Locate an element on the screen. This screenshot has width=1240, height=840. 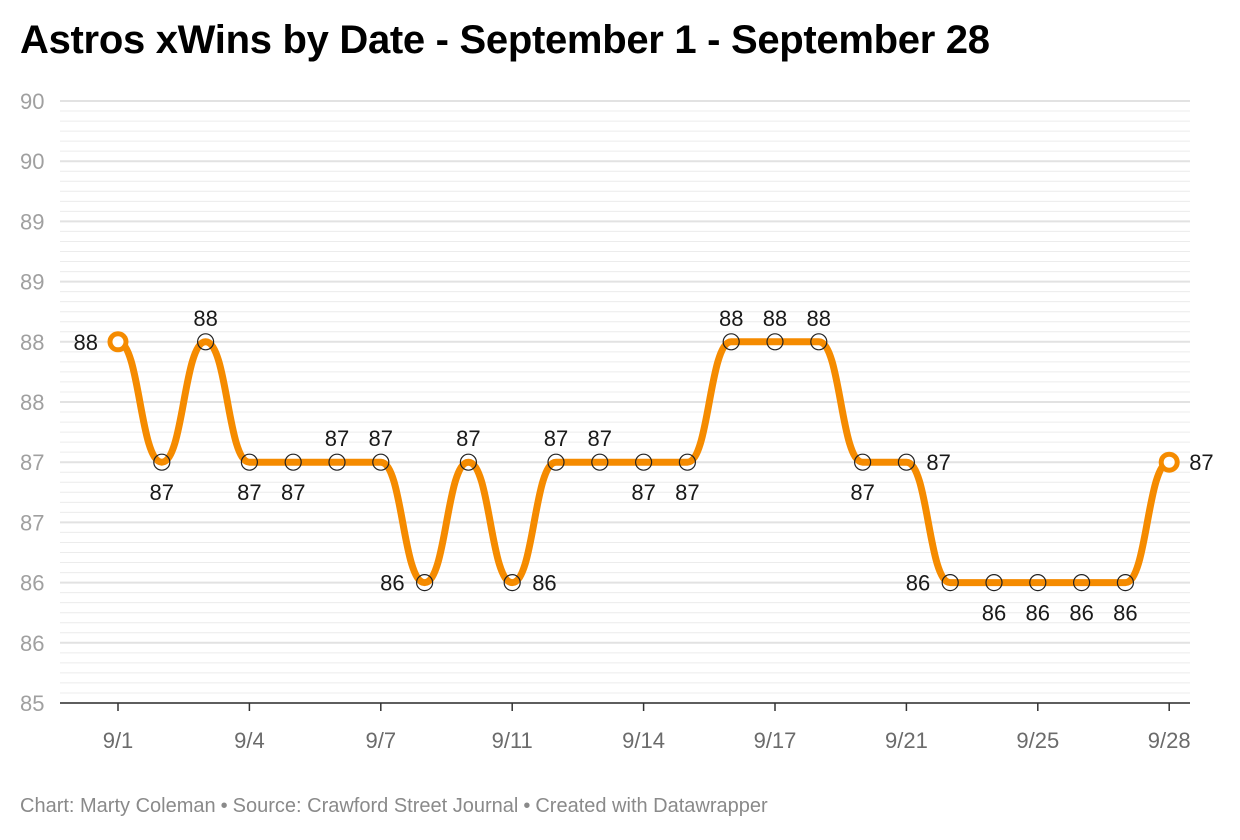
chart-tool-credit: Created with Datawrapper is located at coordinates (651, 806).